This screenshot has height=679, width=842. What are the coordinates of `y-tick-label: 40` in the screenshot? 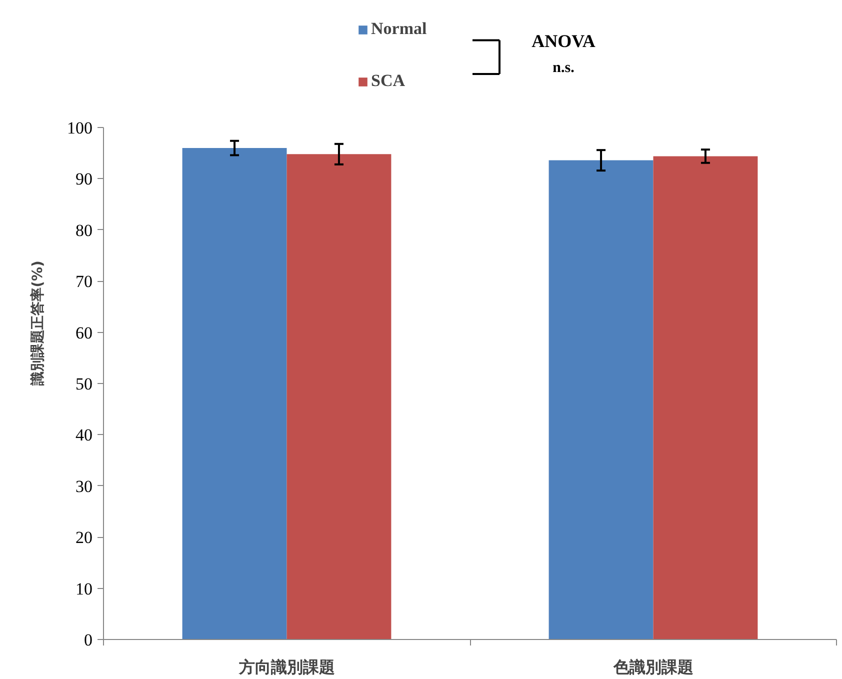 It's located at (84, 435).